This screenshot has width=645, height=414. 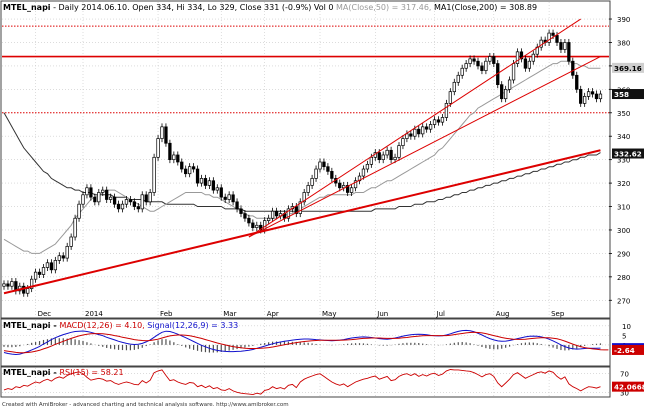 I want to click on x-tick-label: Sep, so click(x=558, y=314).